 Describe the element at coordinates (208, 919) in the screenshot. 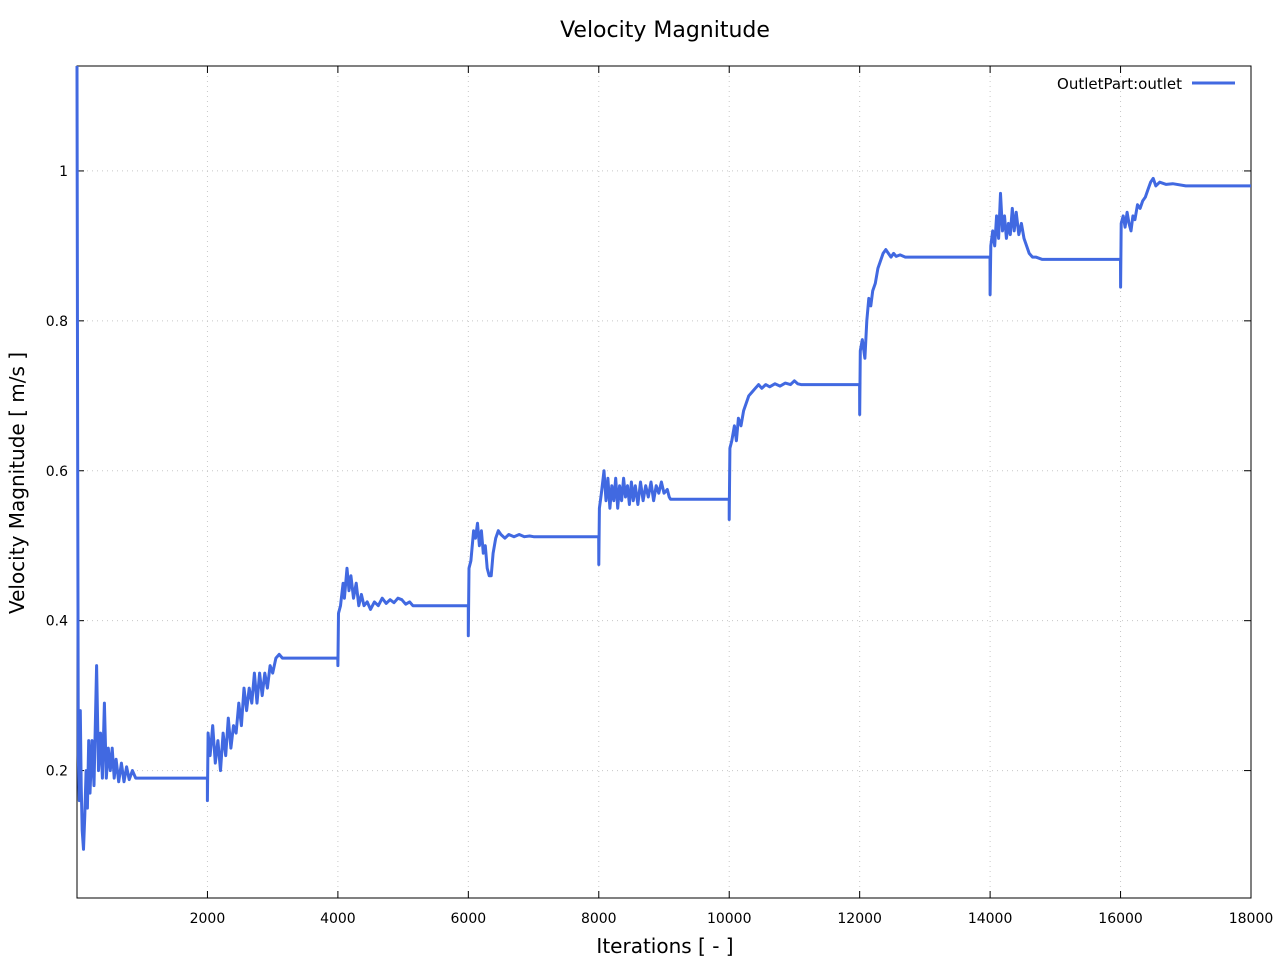

I see `x-tick-label: 2000` at that location.